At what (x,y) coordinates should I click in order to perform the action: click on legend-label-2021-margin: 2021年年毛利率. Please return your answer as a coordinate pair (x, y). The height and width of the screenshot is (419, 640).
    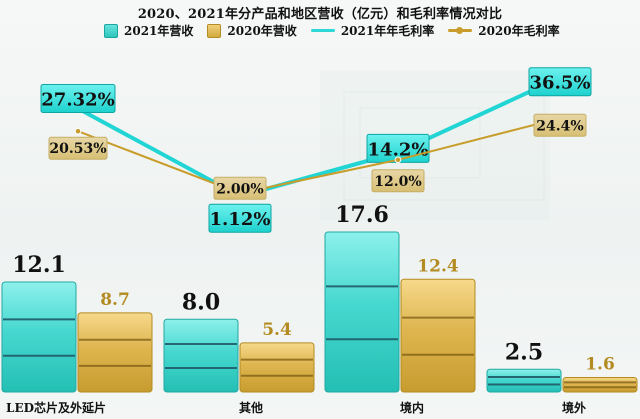
    Looking at the image, I should click on (387, 31).